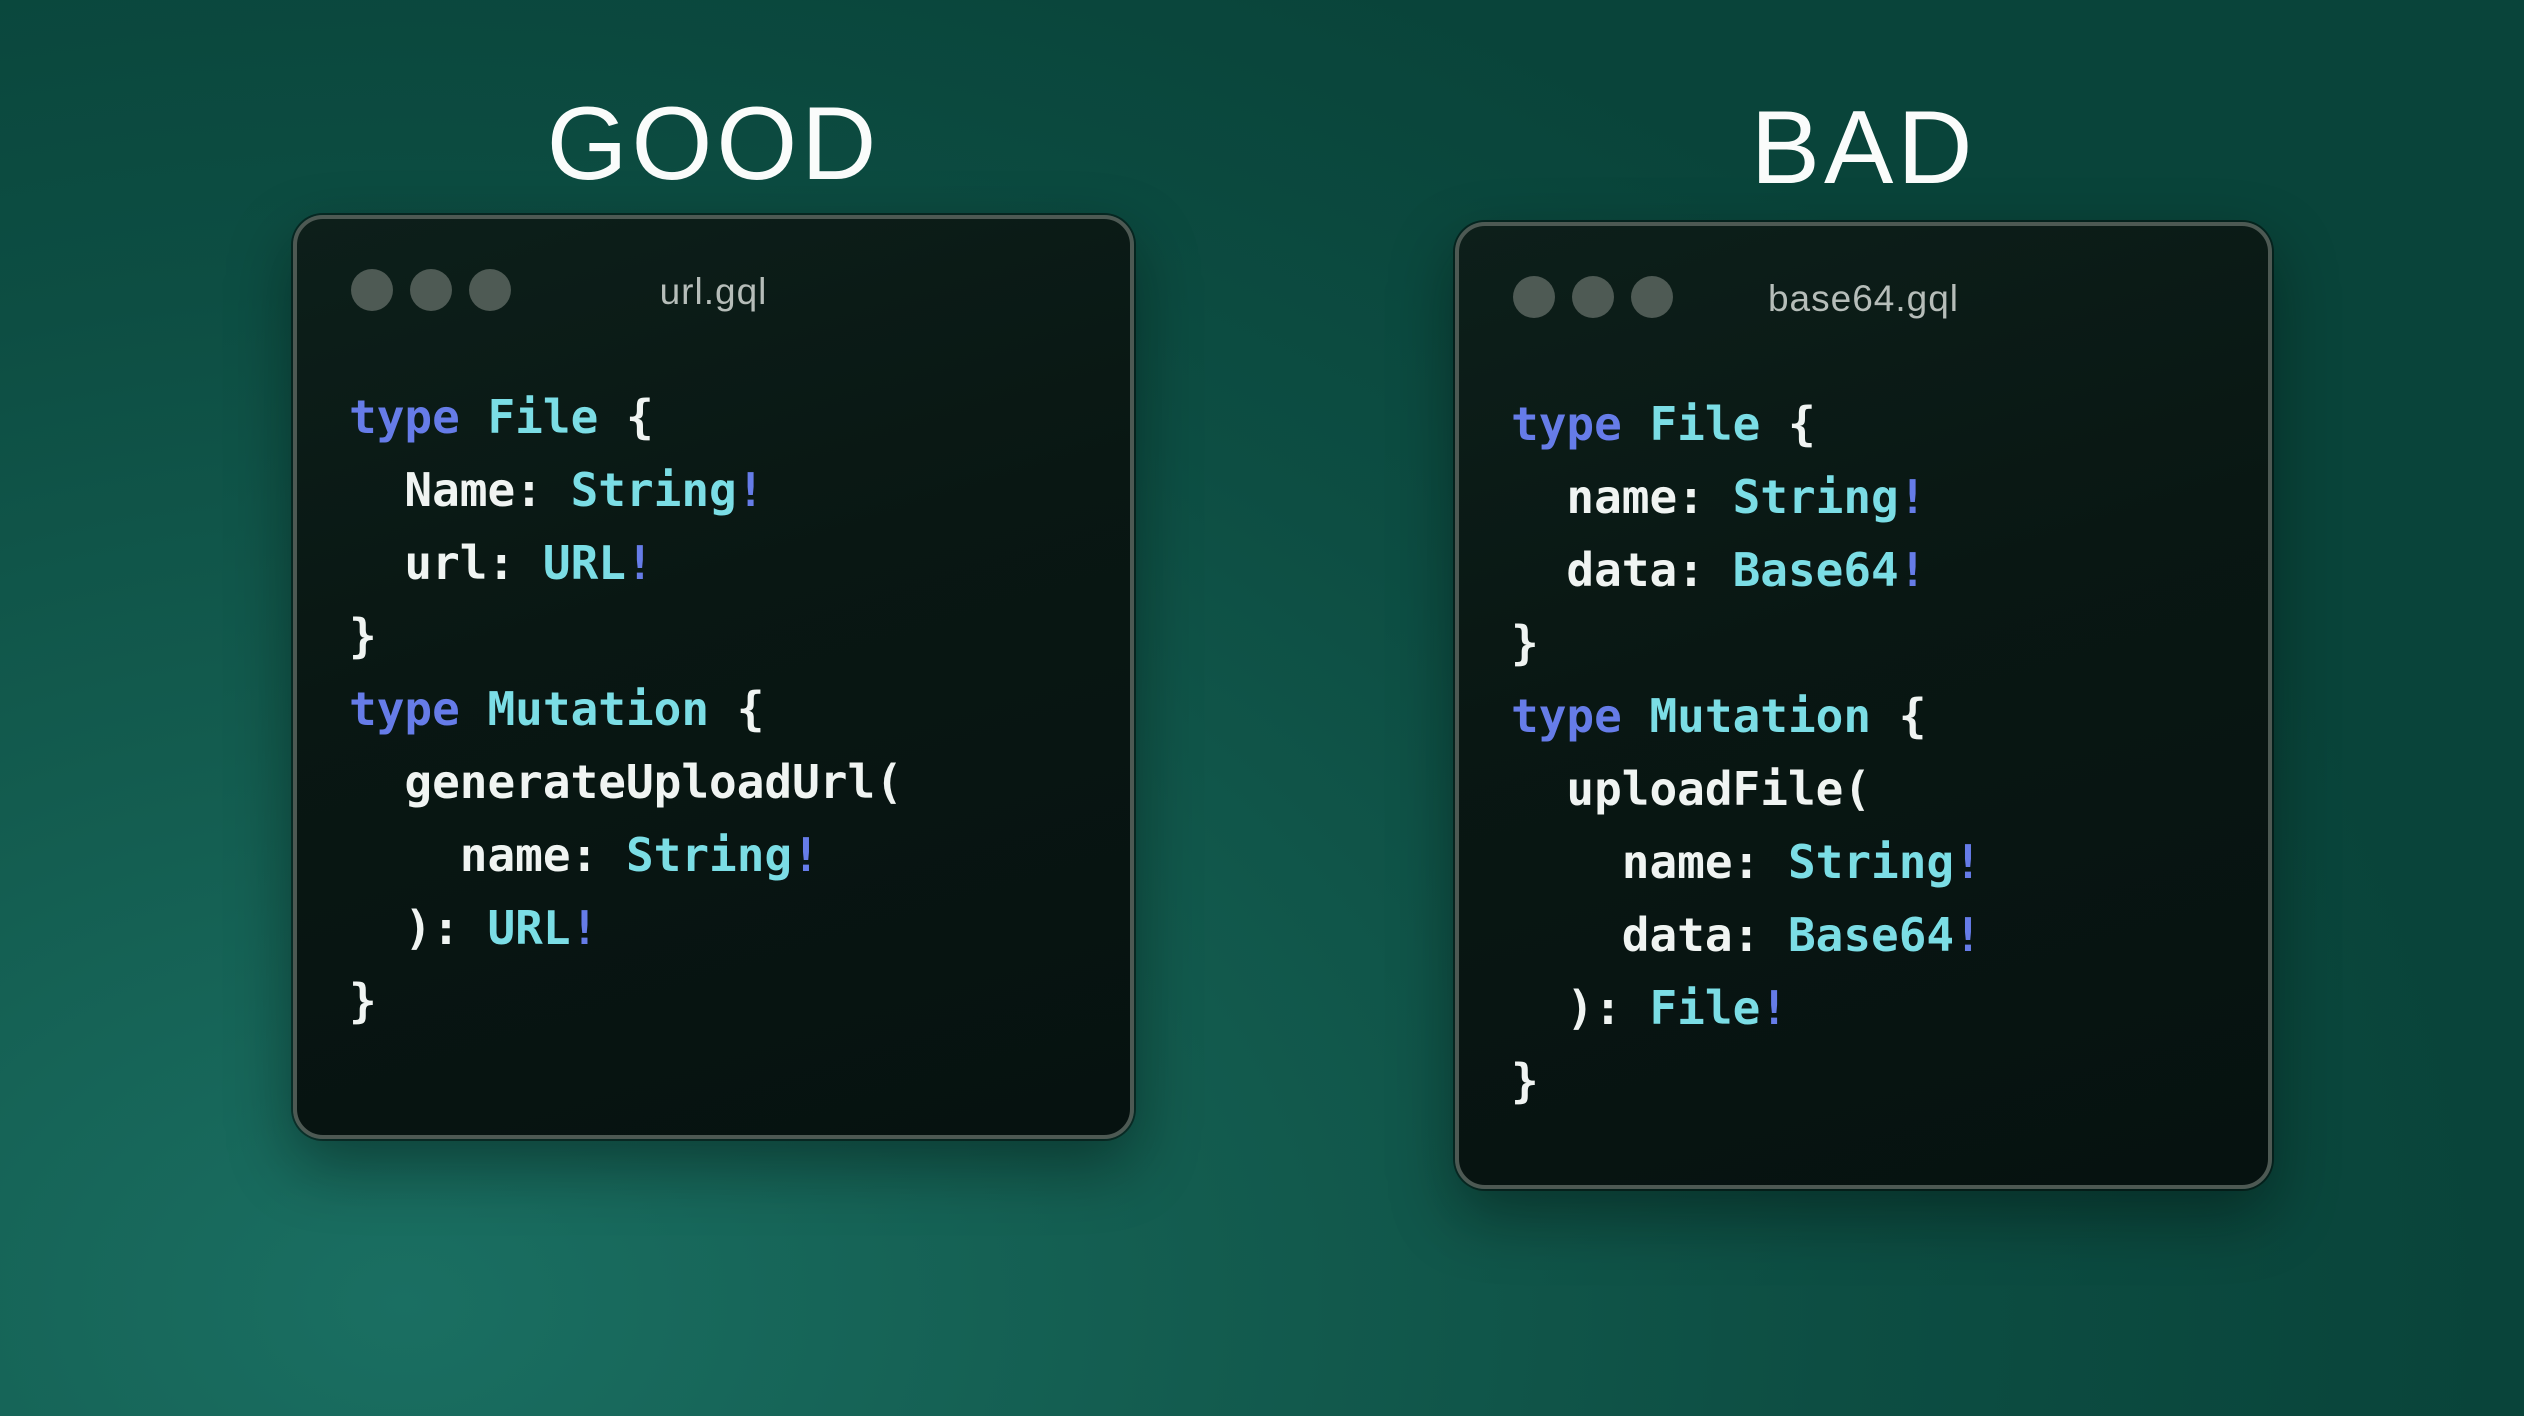  What do you see at coordinates (1649, 1008) in the screenshot?
I see `code-line: ): File!` at bounding box center [1649, 1008].